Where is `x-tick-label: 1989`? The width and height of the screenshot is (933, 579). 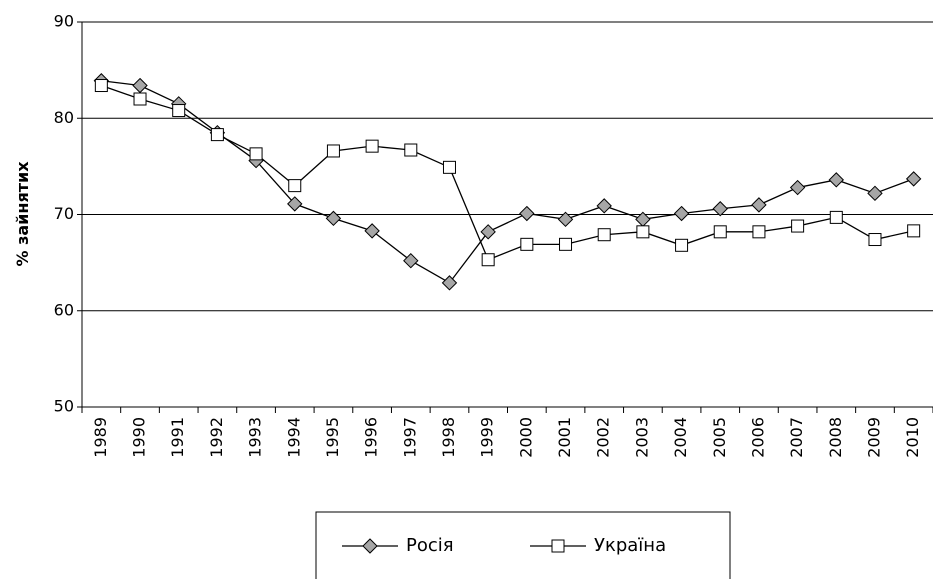
x-tick-label: 1989 is located at coordinates (100, 437).